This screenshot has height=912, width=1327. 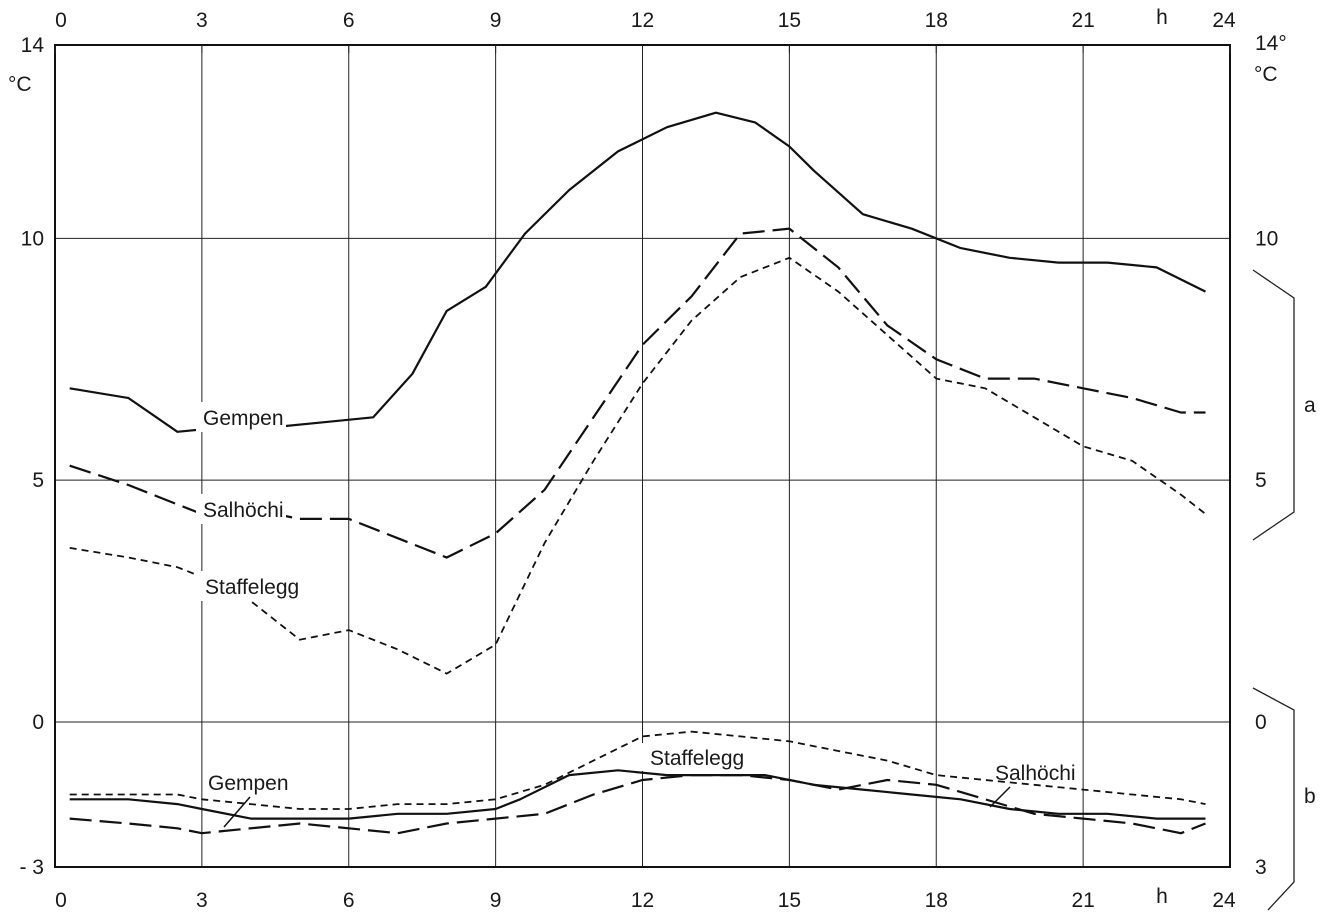 What do you see at coordinates (1000, 797) in the screenshot?
I see `leader-salhoechi-b` at bounding box center [1000, 797].